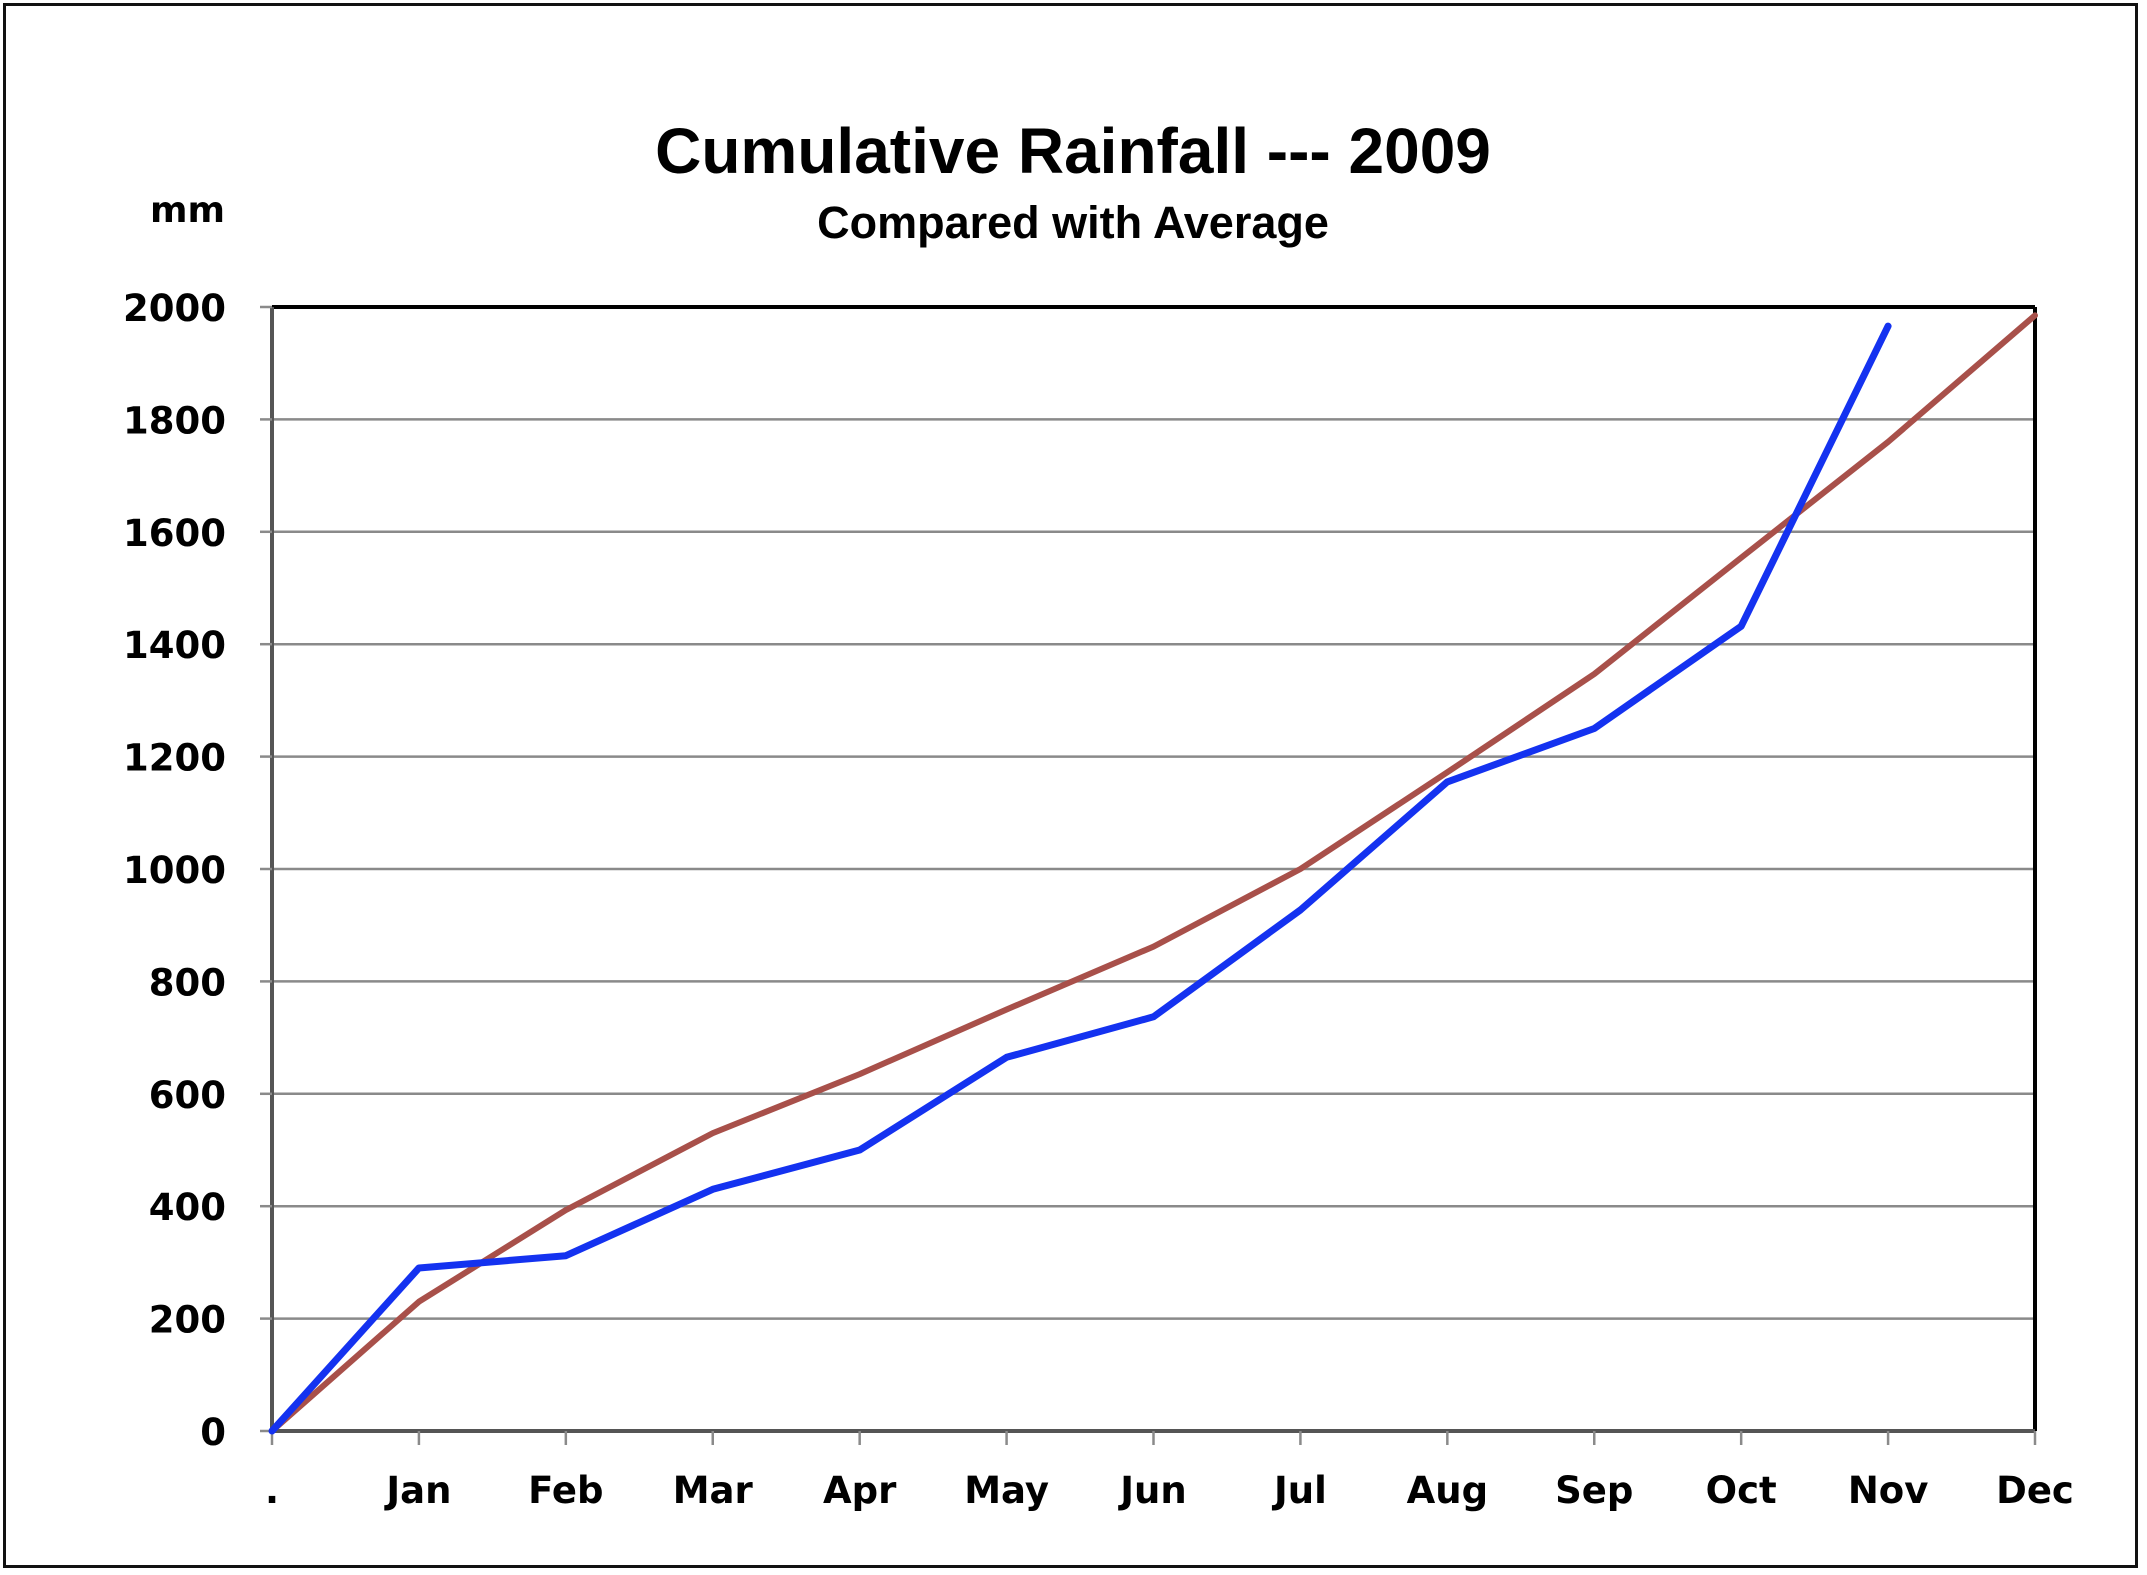 The image size is (2147, 1575). I want to click on y-tick-label: 1800, so click(174, 420).